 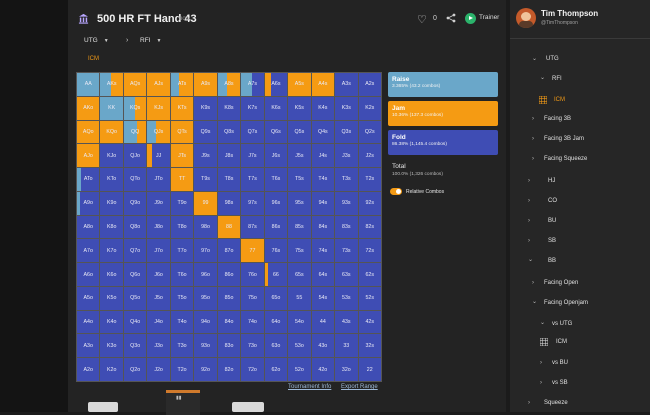 What do you see at coordinates (369, 84) in the screenshot?
I see `range-cell: A2s` at bounding box center [369, 84].